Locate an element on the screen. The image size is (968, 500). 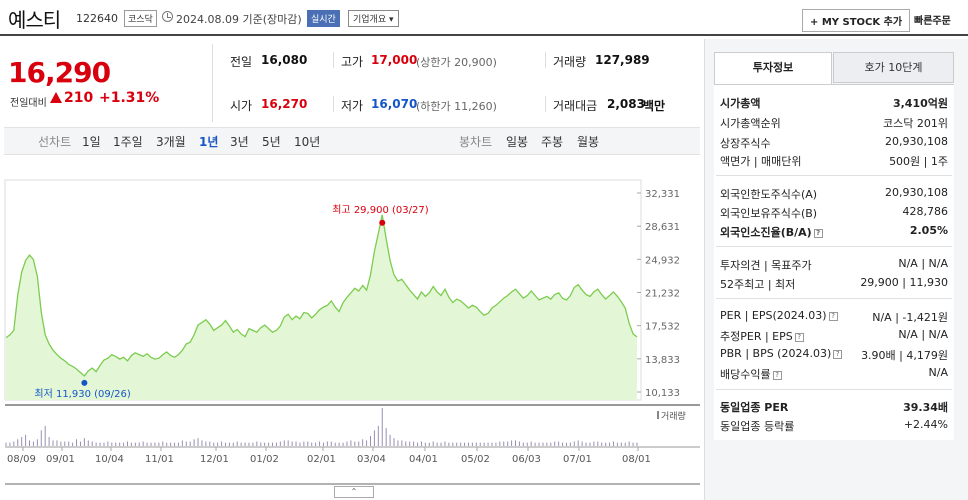
row-dividend: 배당수익률? N/A is located at coordinates (834, 374).